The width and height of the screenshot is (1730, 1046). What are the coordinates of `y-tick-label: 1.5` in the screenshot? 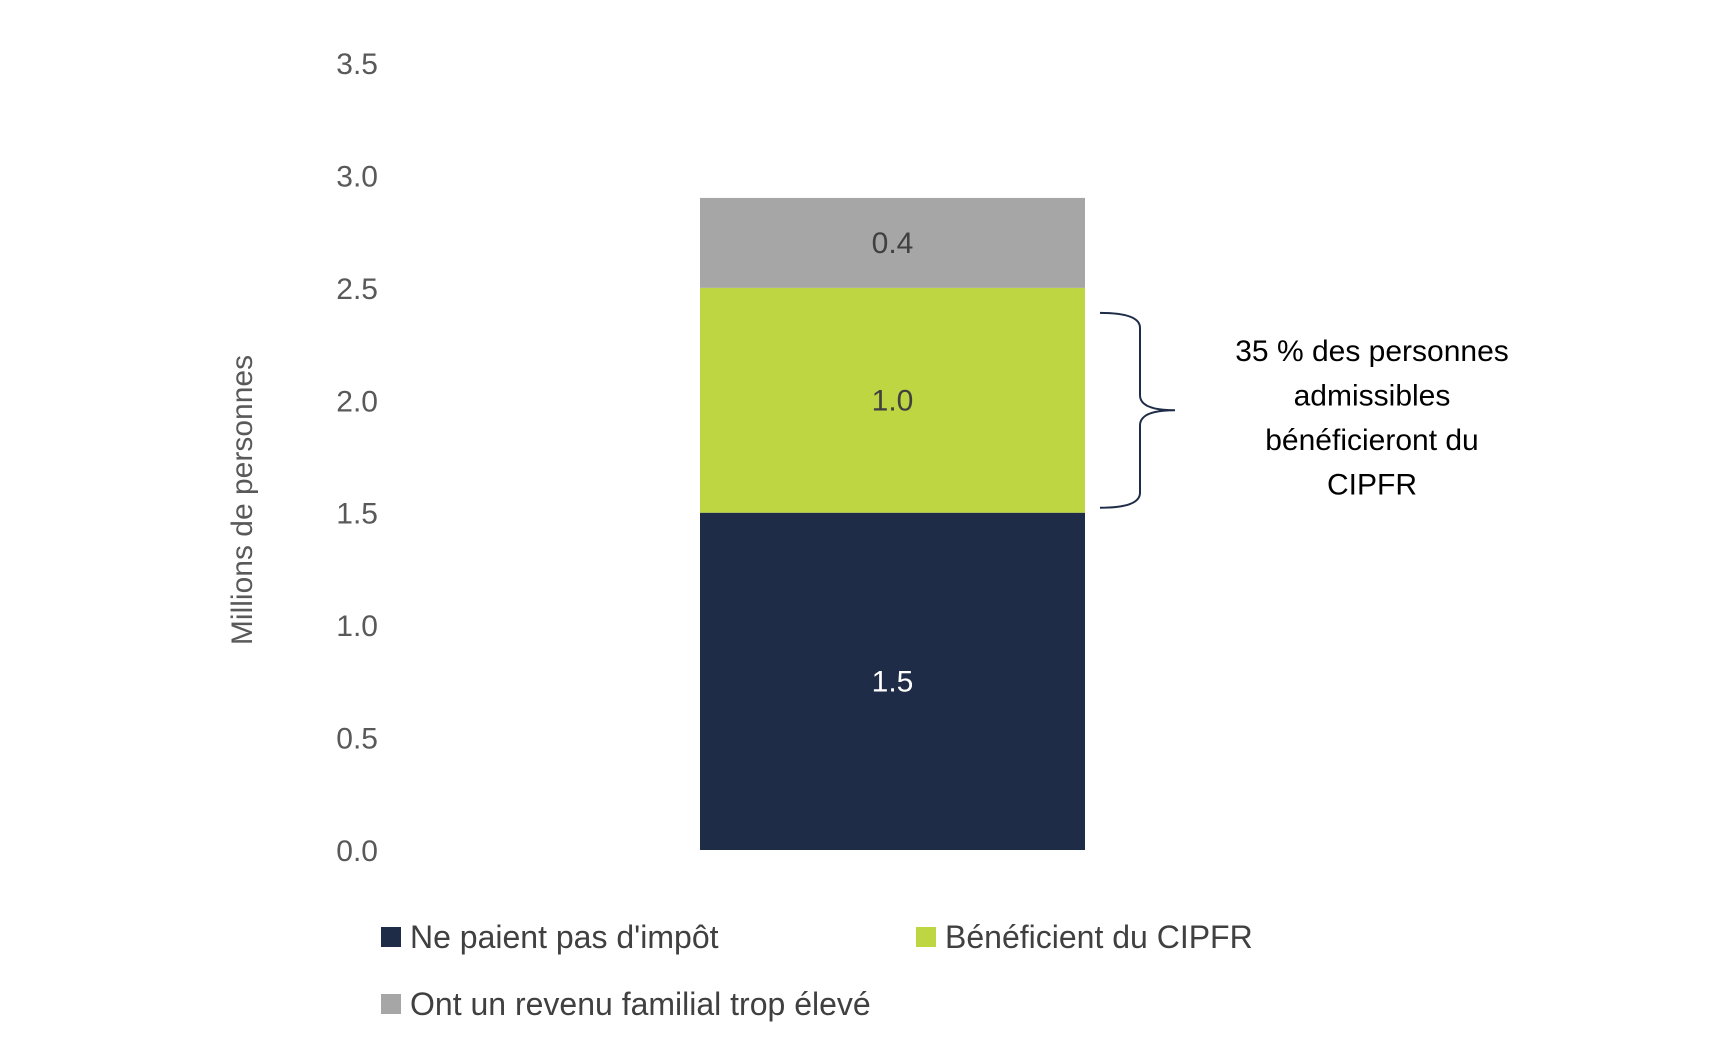 It's located at (357, 514).